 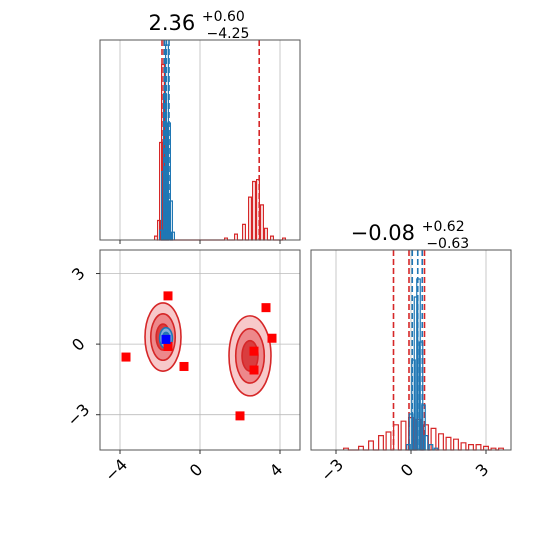 I want to click on right-title-upper: +0.62, so click(x=443, y=227).